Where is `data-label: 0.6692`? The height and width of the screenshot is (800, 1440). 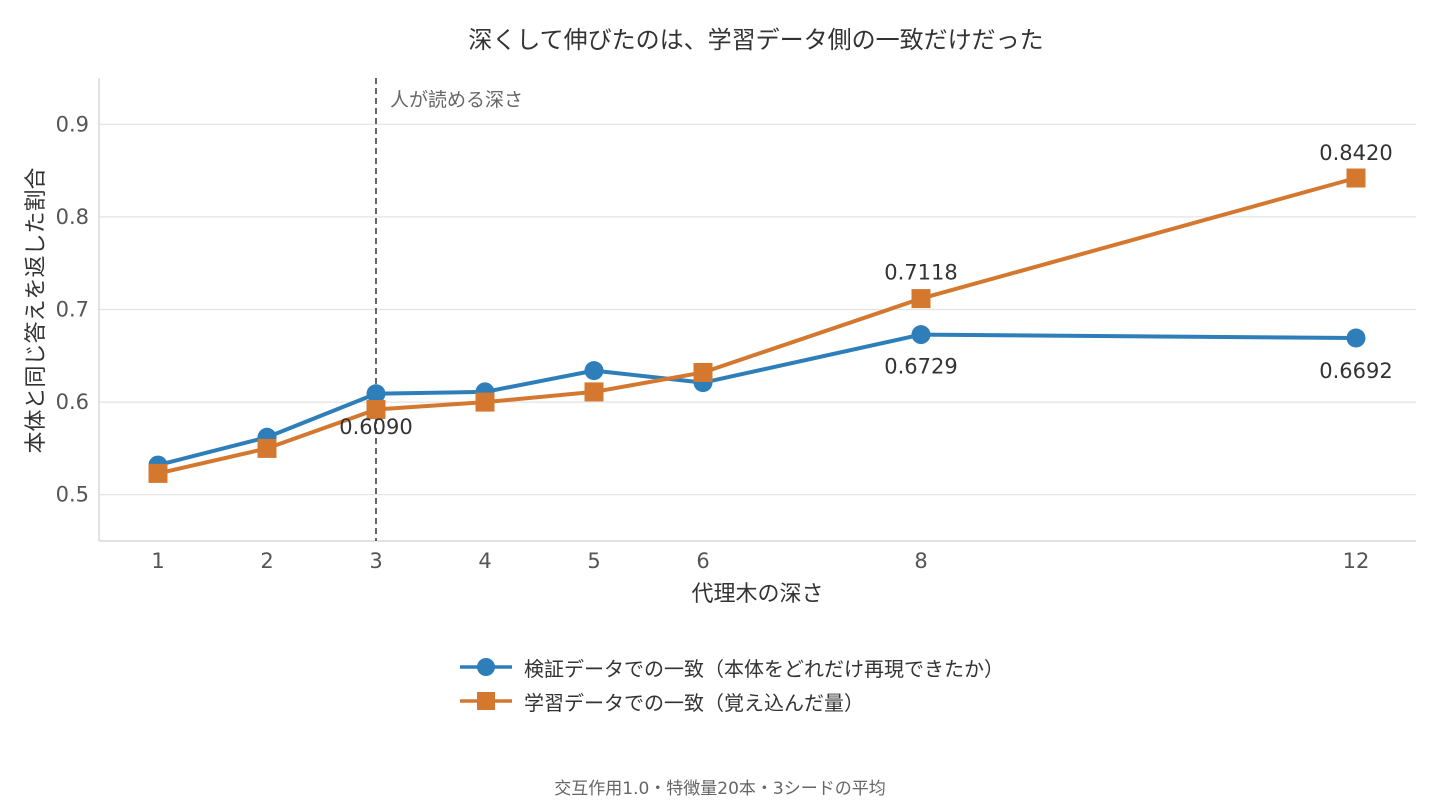 data-label: 0.6692 is located at coordinates (1355, 371).